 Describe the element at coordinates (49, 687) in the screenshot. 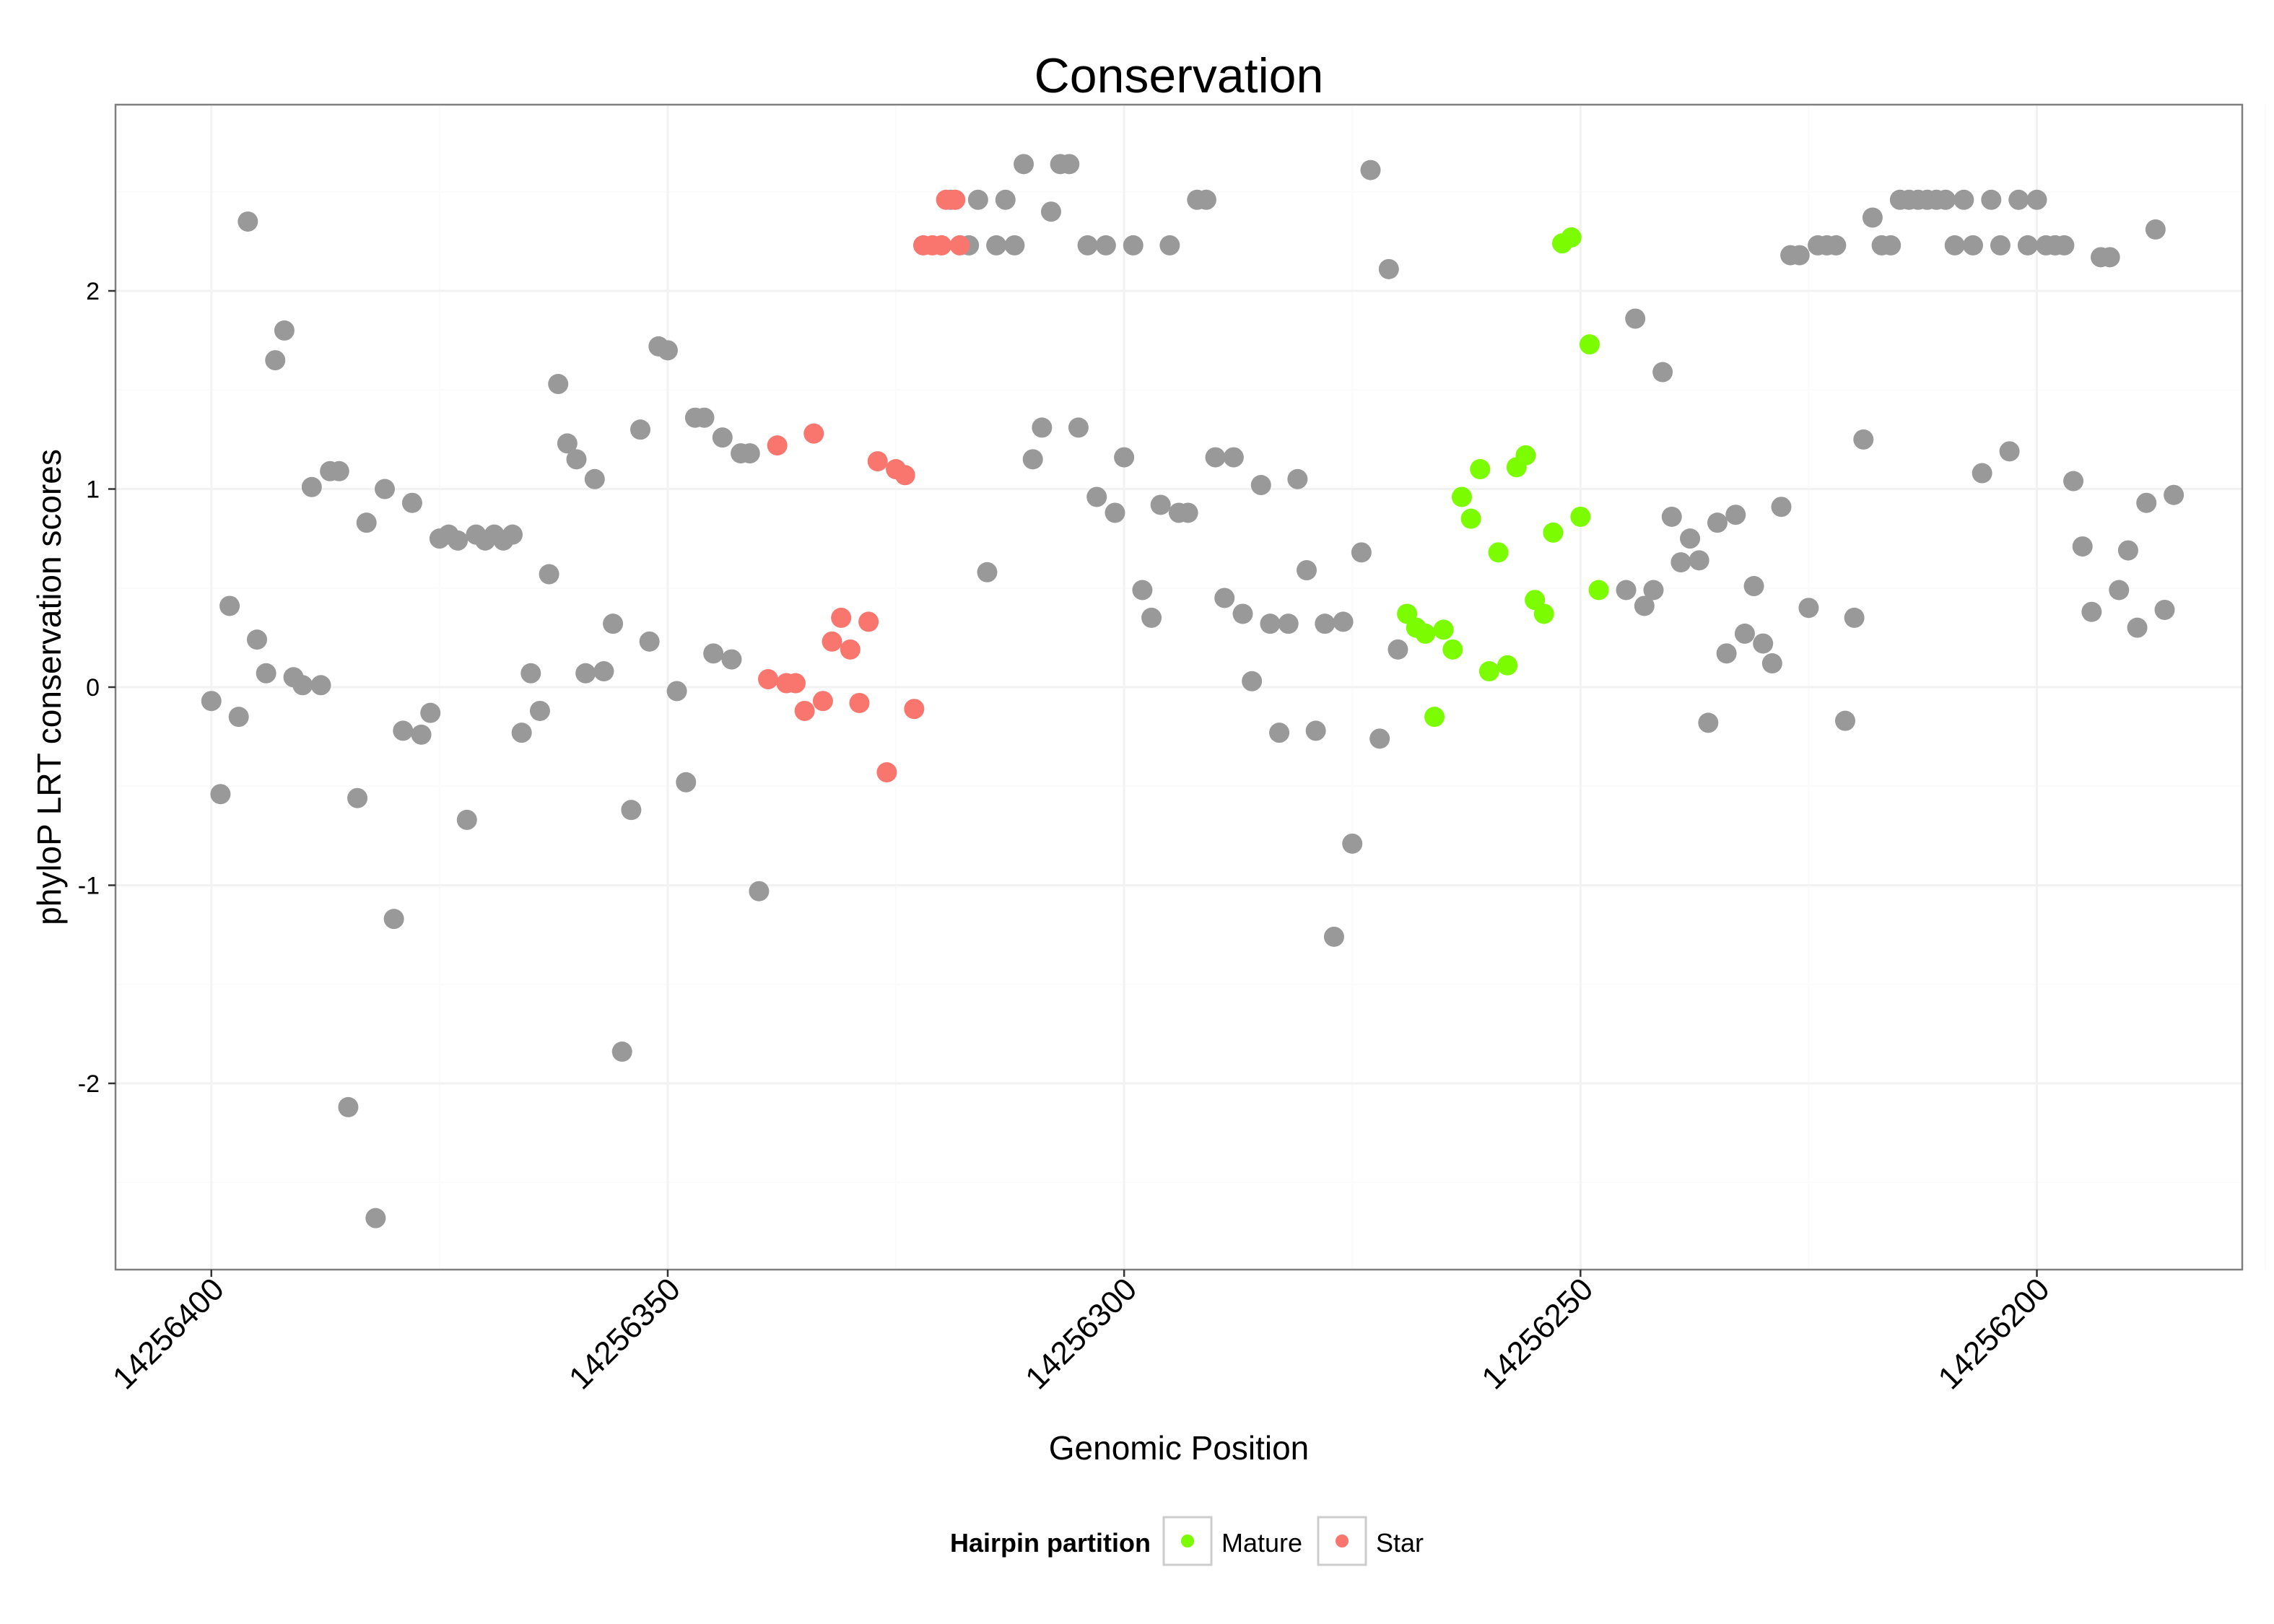

I see `y-axis-title: phyloP LRT conservation scores` at that location.